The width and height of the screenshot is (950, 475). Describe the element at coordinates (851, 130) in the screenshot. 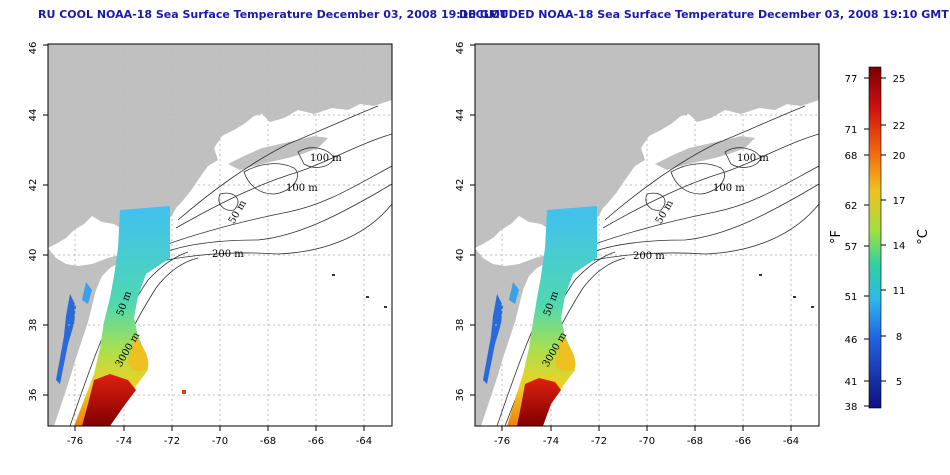

I see `colorbar-tick-label: 71` at that location.